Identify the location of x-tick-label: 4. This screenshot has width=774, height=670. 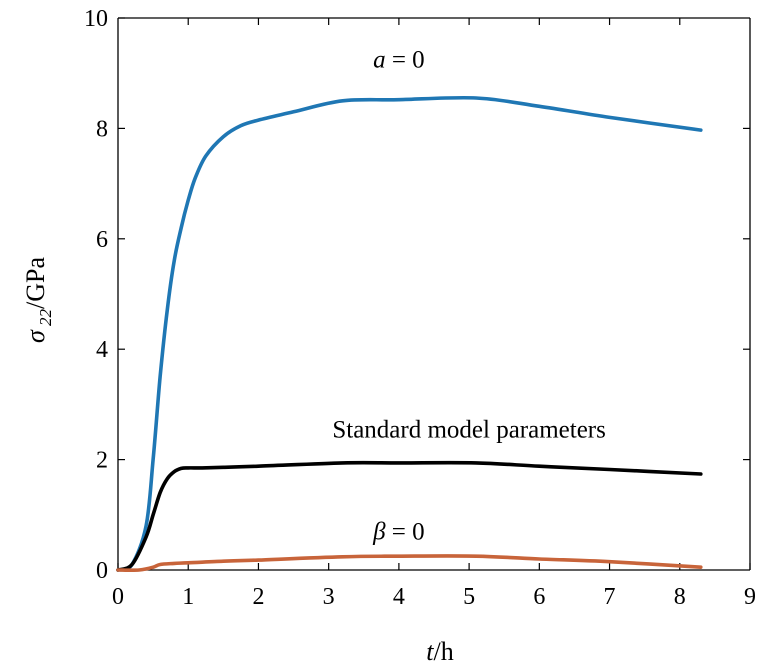
(399, 597).